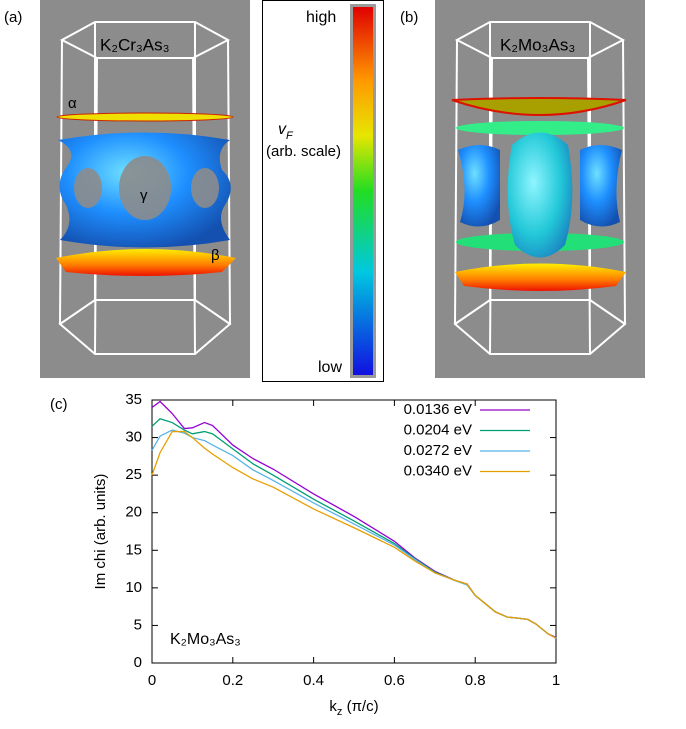  I want to click on x-tick-label: 0, so click(152, 680).